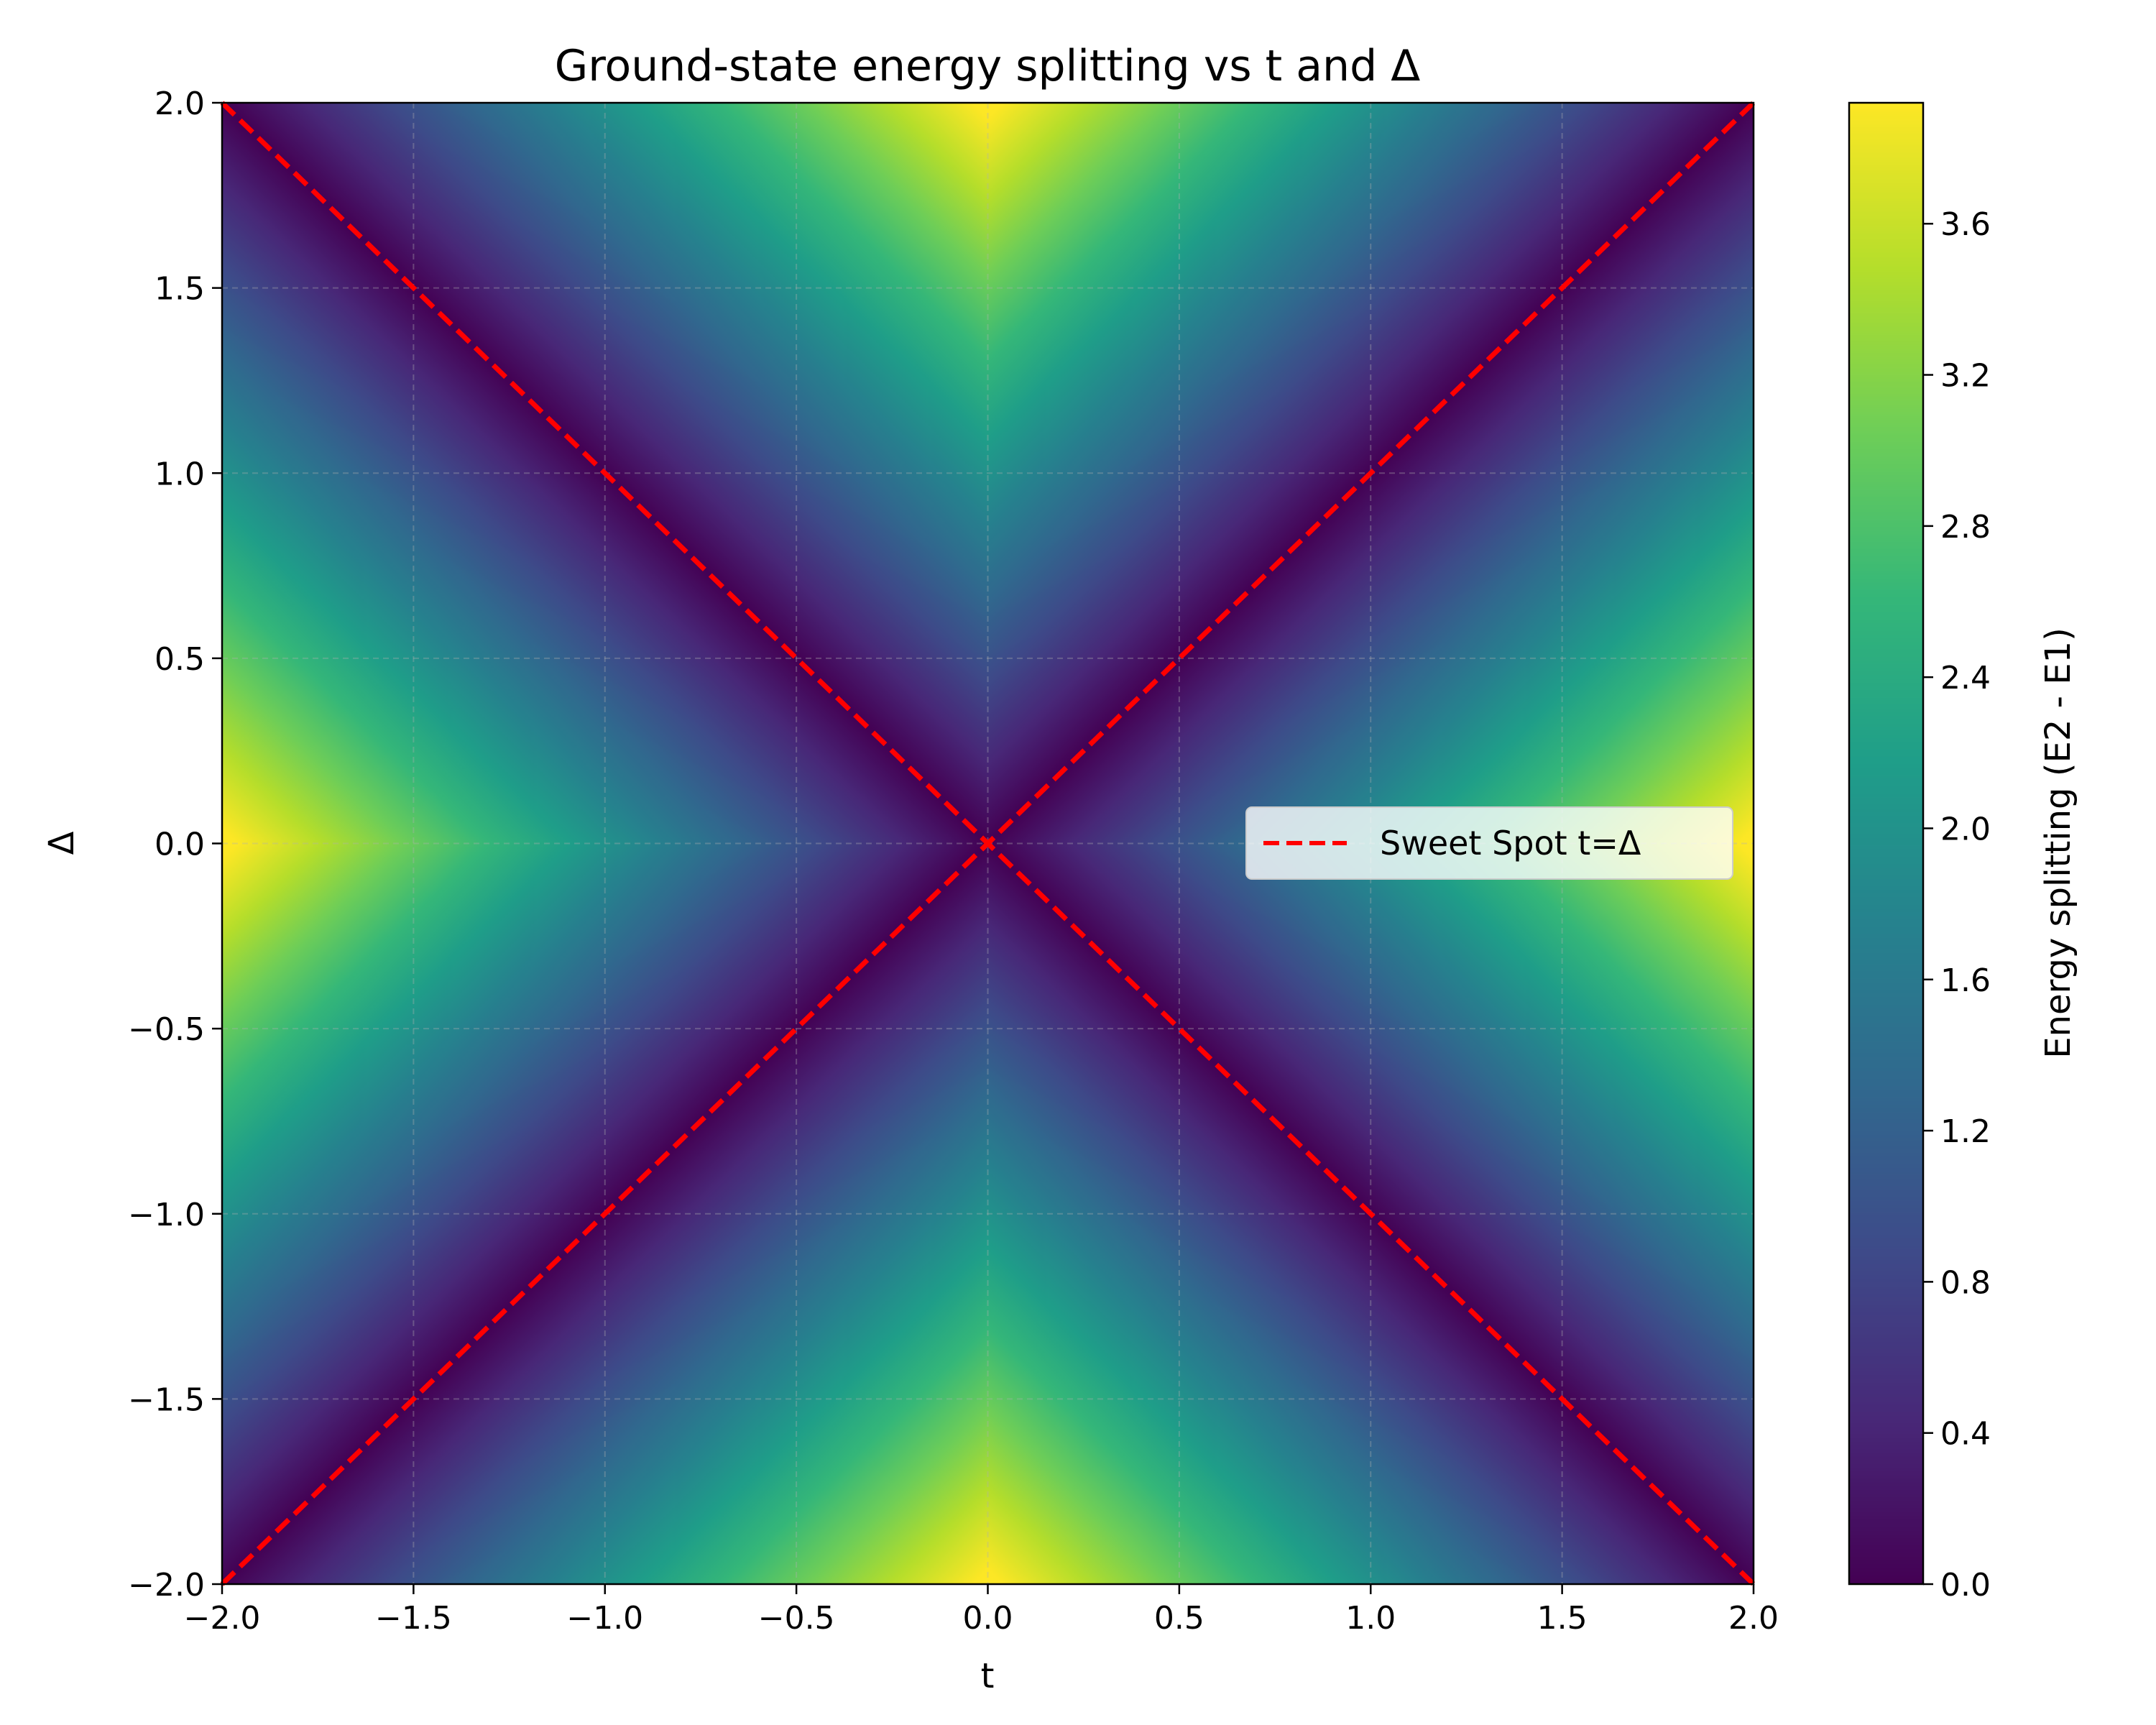 Image resolution: width=2156 pixels, height=1725 pixels. Describe the element at coordinates (414, 1618) in the screenshot. I see `x-tick-label: −1.5` at that location.